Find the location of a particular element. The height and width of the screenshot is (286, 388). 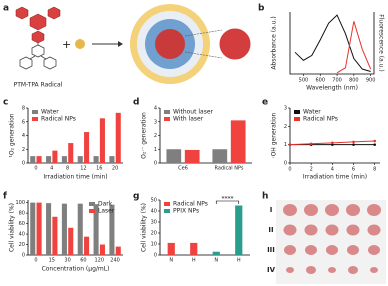

x-tick-label: 16 is located at coordinates (99, 169).